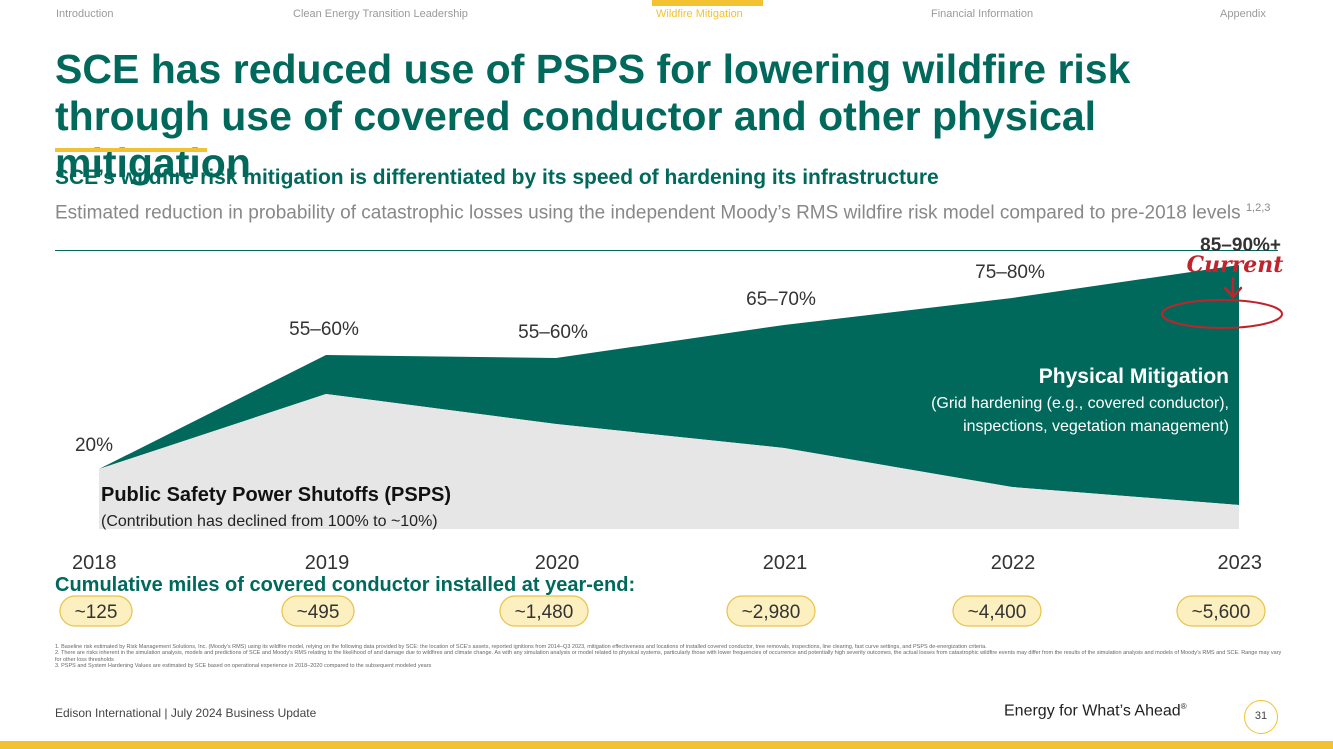  Describe the element at coordinates (1013, 563) in the screenshot. I see `x-tick-2022: 2022` at that location.